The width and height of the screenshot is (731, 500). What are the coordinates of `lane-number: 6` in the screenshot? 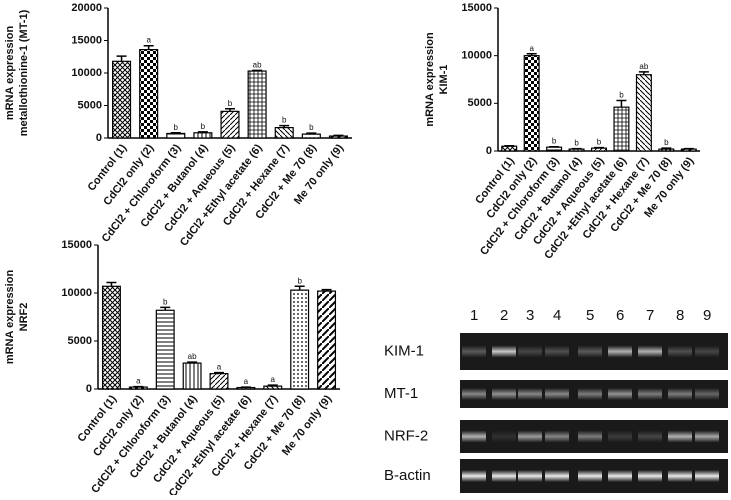 It's located at (620, 315).